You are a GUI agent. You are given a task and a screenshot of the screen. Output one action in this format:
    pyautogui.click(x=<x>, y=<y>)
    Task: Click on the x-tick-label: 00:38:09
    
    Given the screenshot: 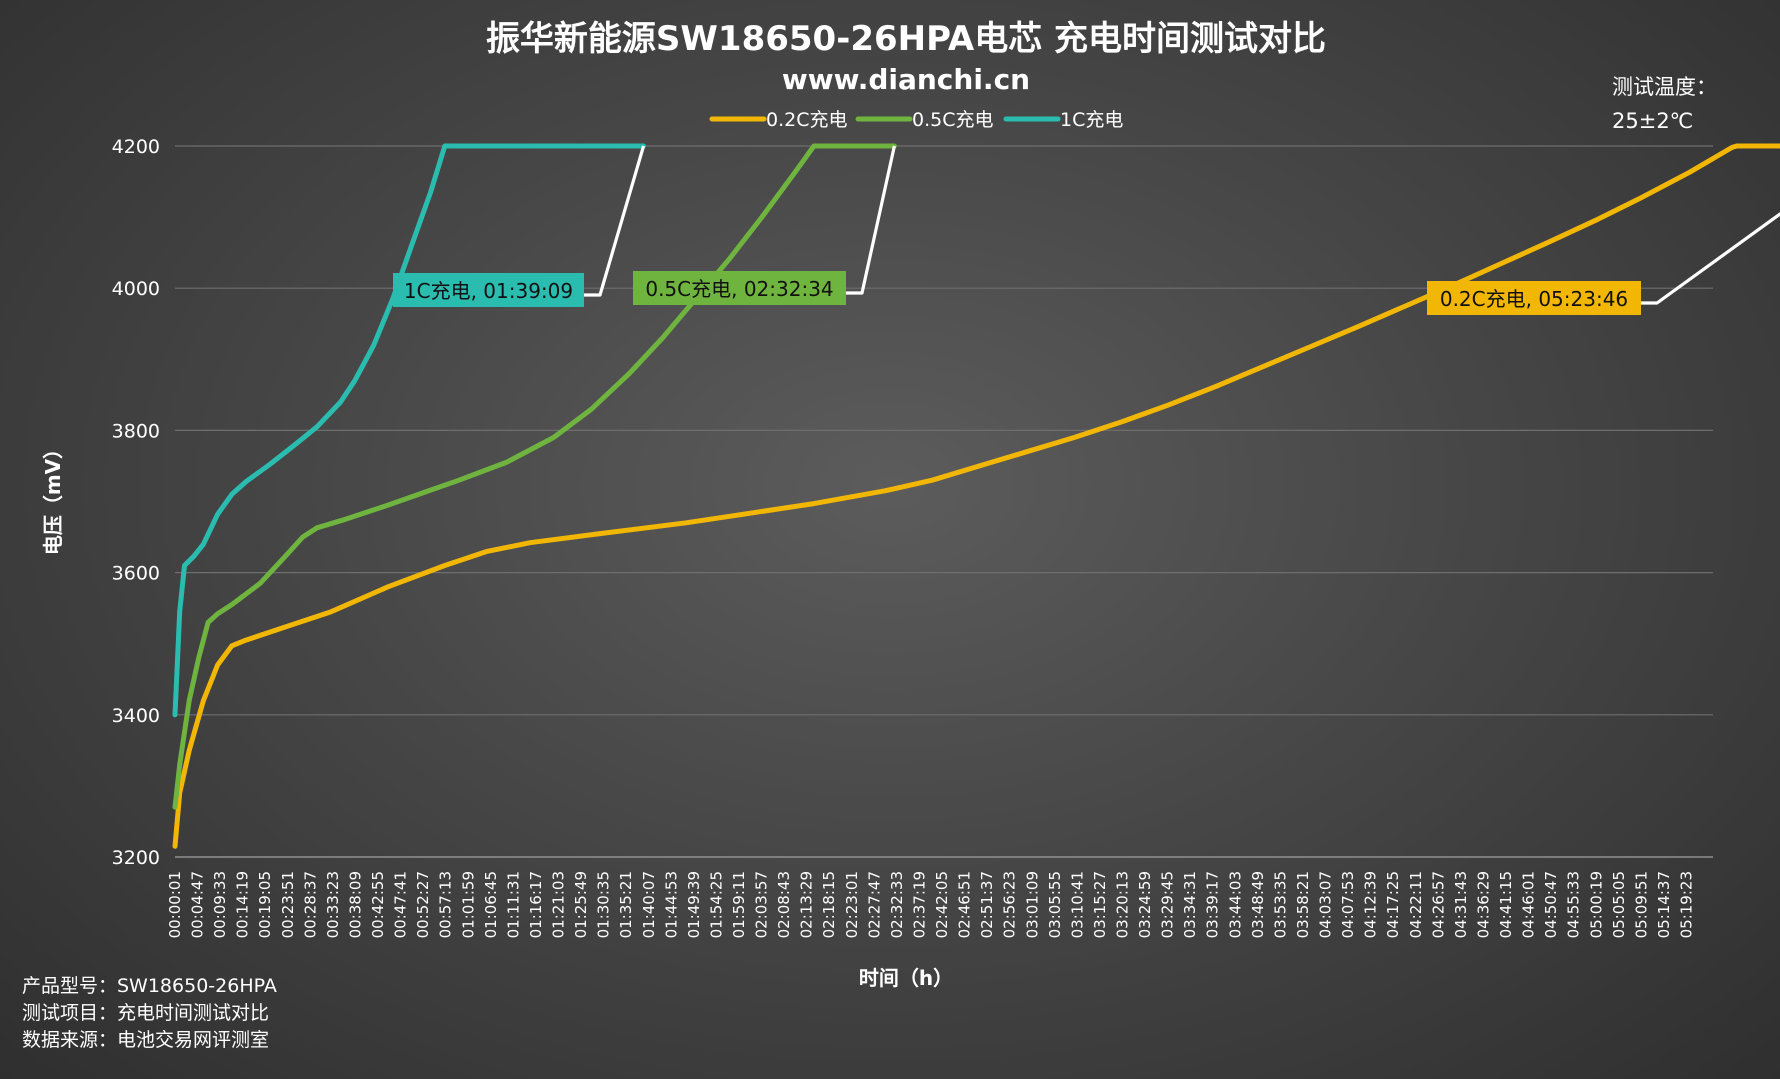 What is the action you would take?
    pyautogui.click(x=355, y=904)
    